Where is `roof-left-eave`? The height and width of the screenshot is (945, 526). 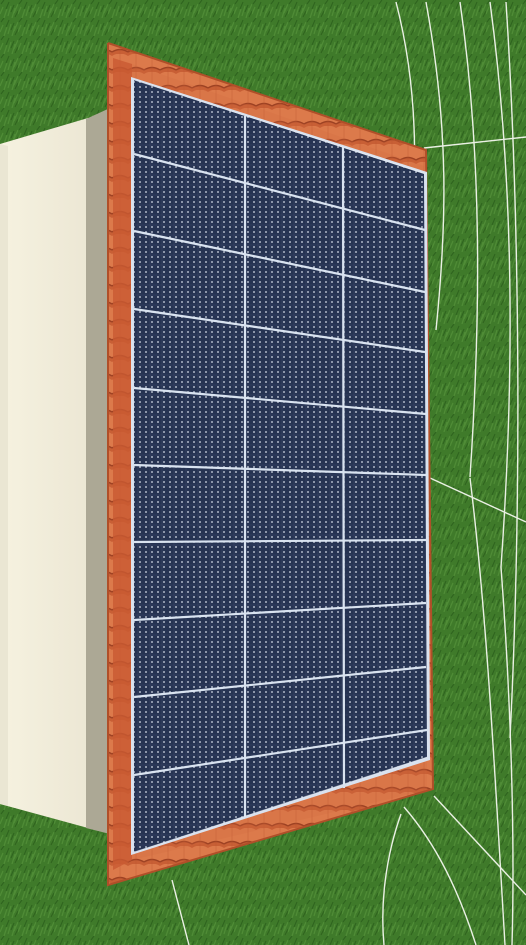 roof-left-eave is located at coordinates (122, 464).